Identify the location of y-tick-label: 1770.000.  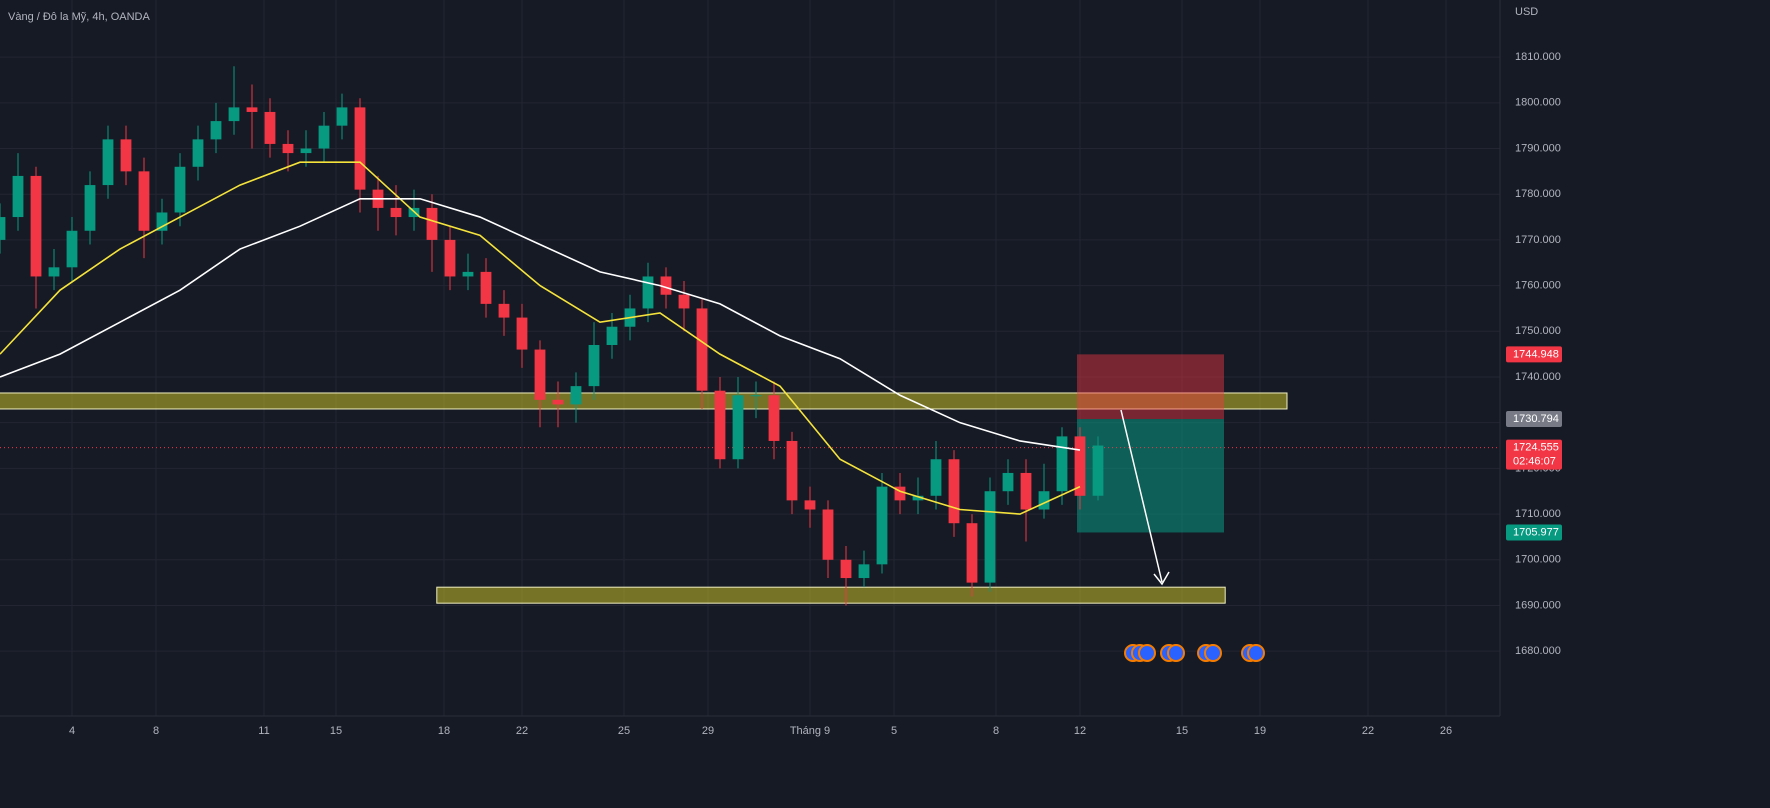
(1538, 240).